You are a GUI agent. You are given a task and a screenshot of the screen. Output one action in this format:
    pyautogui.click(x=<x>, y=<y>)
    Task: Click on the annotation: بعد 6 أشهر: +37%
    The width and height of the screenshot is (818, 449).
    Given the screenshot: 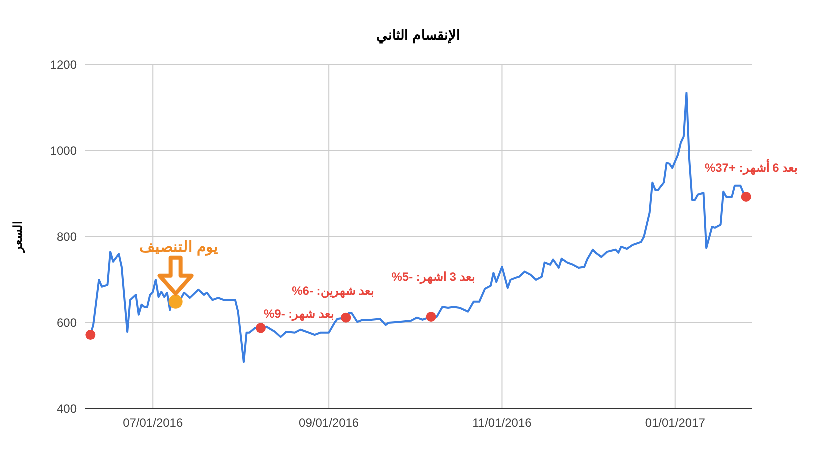 What is the action you would take?
    pyautogui.click(x=751, y=168)
    